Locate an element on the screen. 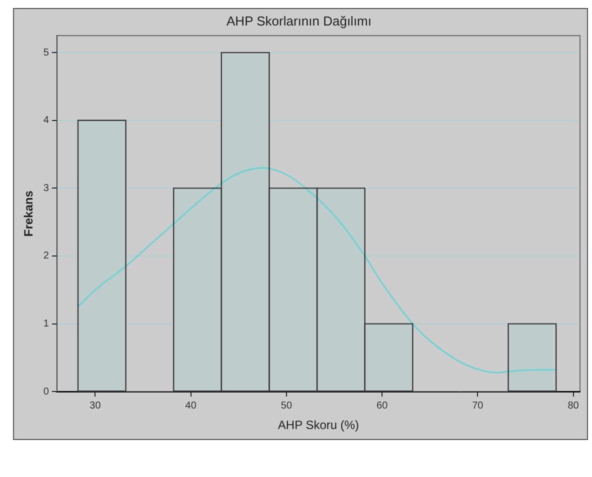  y-tick-label: 3 is located at coordinates (46, 188).